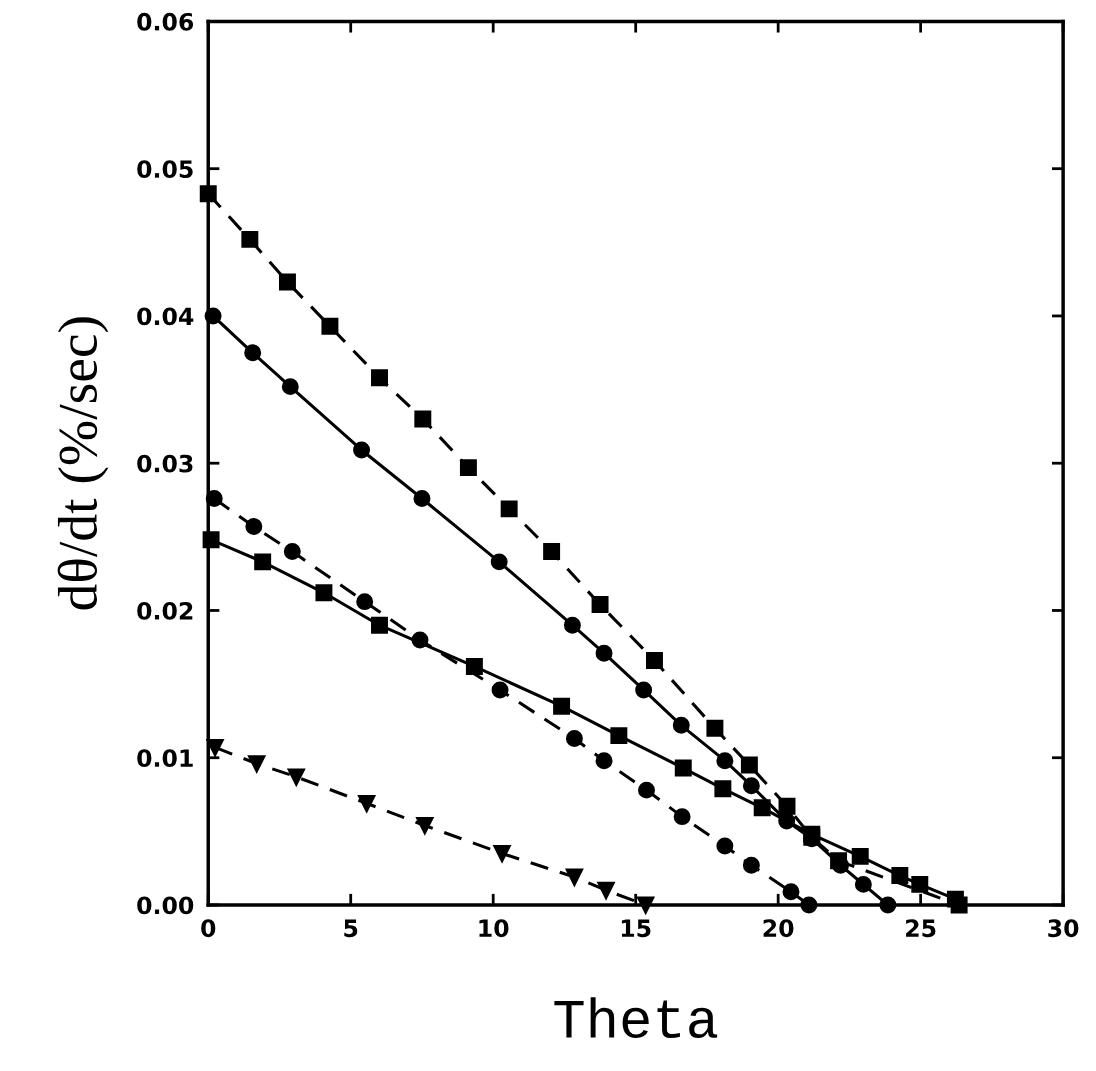  What do you see at coordinates (165, 610) in the screenshot?
I see `y-tick-label: 0.02` at bounding box center [165, 610].